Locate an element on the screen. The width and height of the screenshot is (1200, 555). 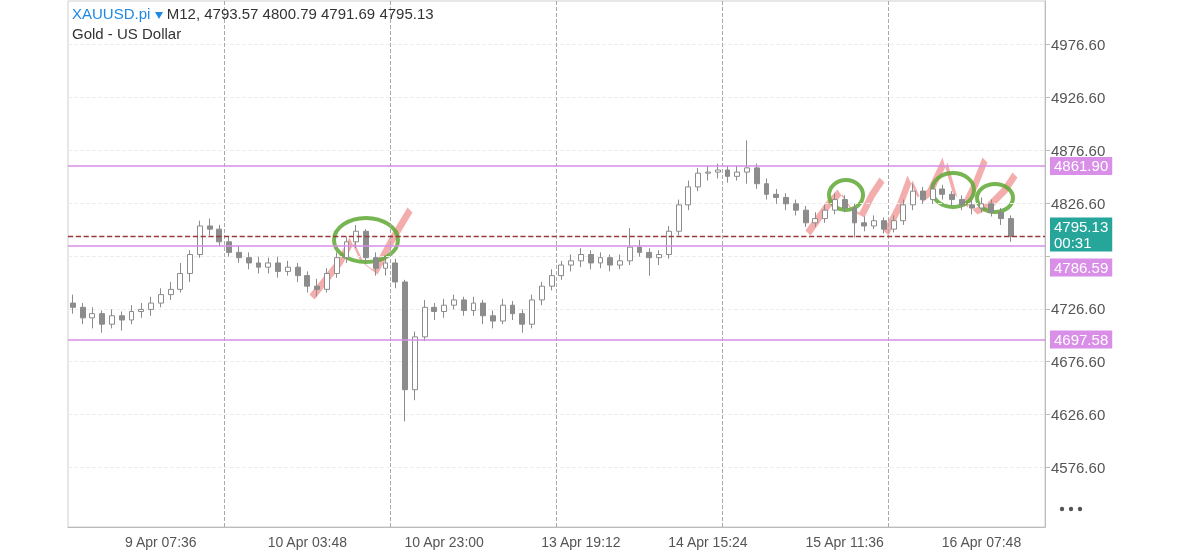
annotation: M12, 4793.57 4800.79 4791.69 4795.13 is located at coordinates (300, 13).